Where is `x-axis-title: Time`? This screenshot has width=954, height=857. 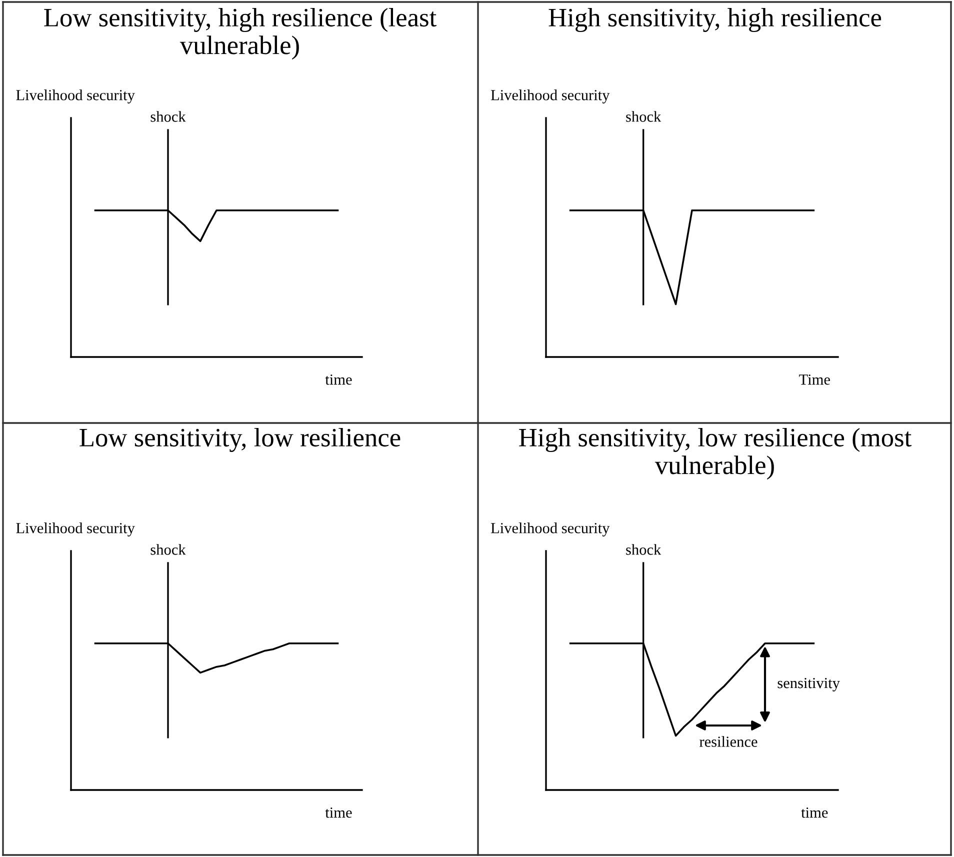
x-axis-title: Time is located at coordinates (814, 379).